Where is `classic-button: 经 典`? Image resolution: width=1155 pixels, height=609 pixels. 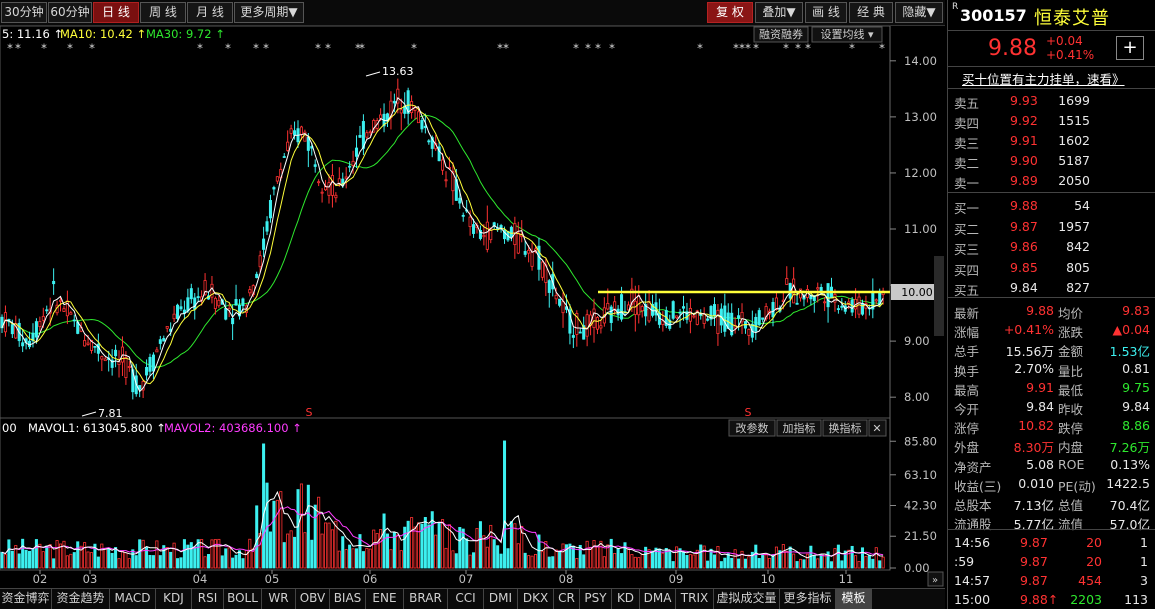
classic-button: 经 典 is located at coordinates (871, 12).